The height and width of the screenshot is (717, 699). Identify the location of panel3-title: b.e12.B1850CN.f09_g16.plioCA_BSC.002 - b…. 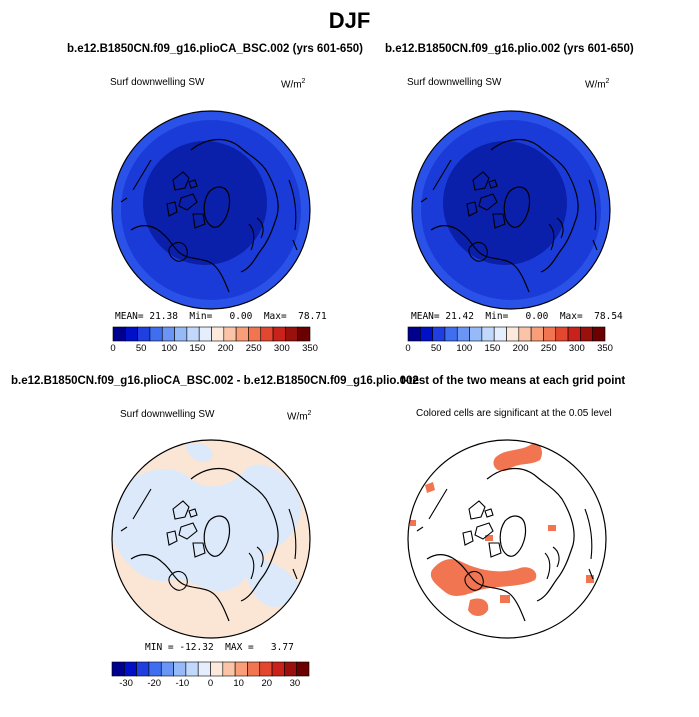
(215, 381).